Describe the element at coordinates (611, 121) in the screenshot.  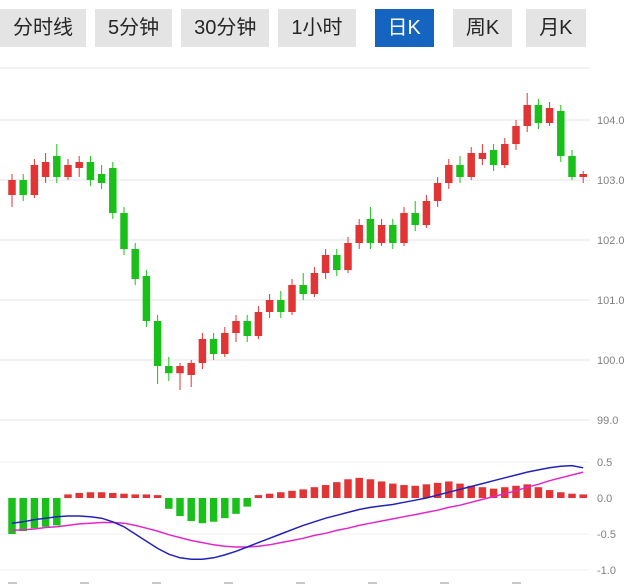
I see `price-axis-label: 104.0` at that location.